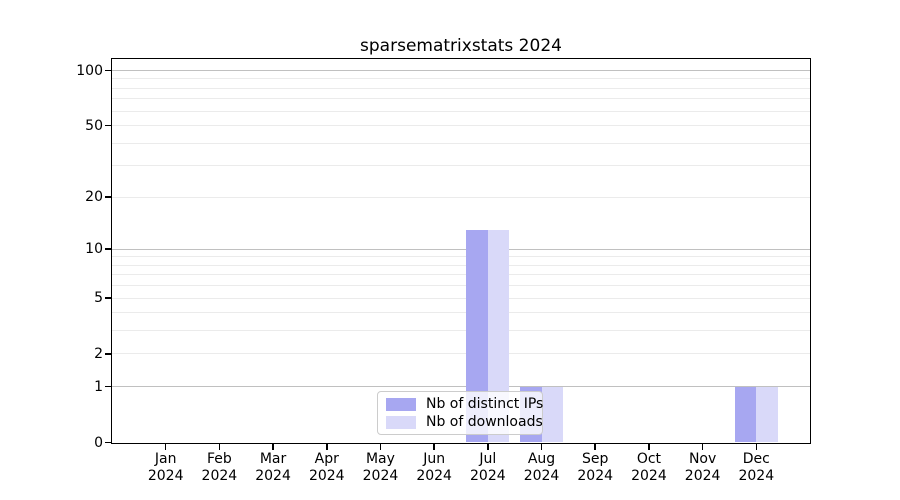 The width and height of the screenshot is (900, 500). I want to click on x-tick-label: Dec 2024, so click(756, 468).